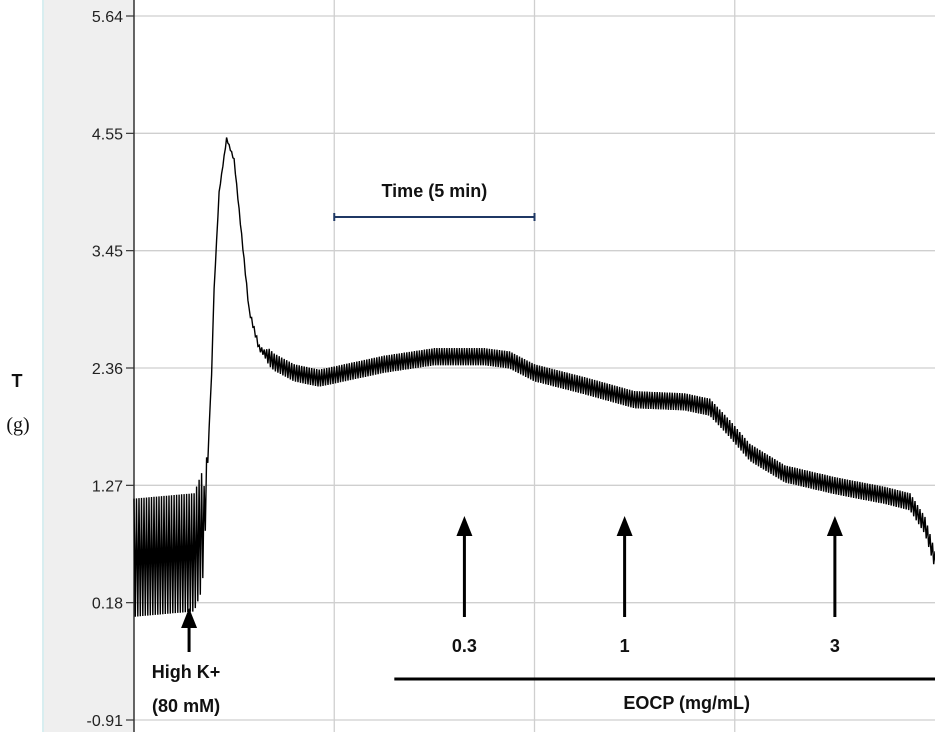  Describe the element at coordinates (435, 191) in the screenshot. I see `time-scale-label: Time (5 min)` at that location.